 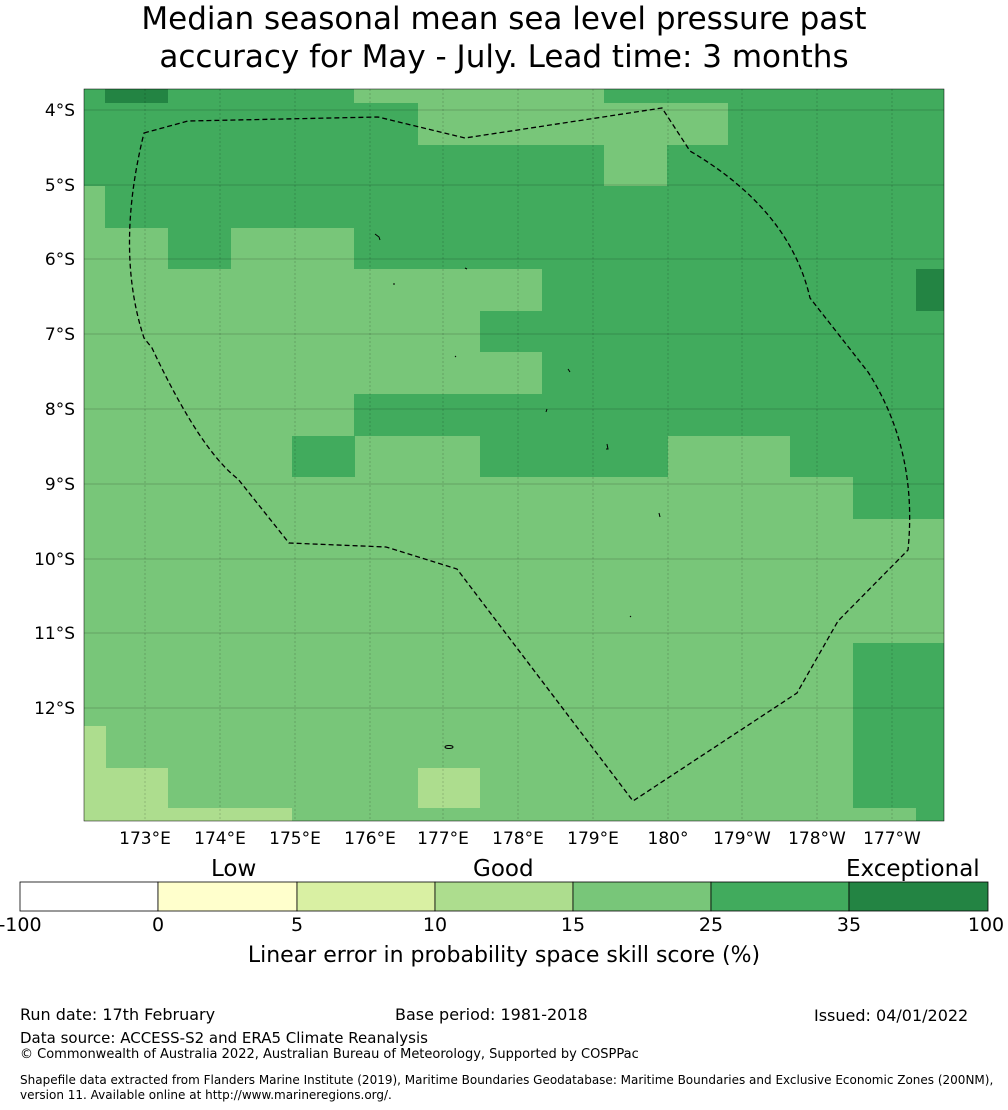 What do you see at coordinates (892, 839) in the screenshot?
I see `longitude-label: 177°W` at bounding box center [892, 839].